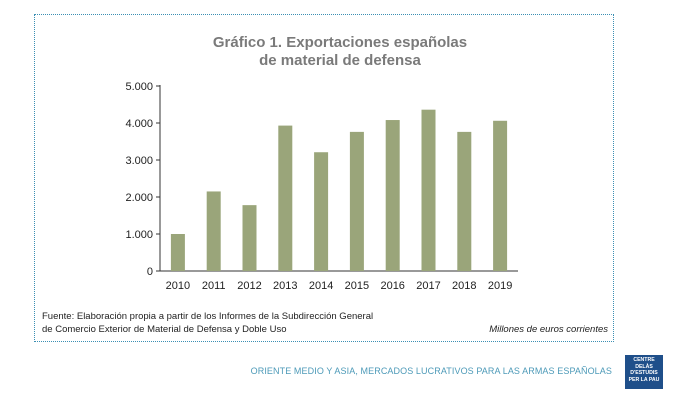 The height and width of the screenshot is (407, 680). I want to click on x-tick-label: 2013, so click(285, 286).